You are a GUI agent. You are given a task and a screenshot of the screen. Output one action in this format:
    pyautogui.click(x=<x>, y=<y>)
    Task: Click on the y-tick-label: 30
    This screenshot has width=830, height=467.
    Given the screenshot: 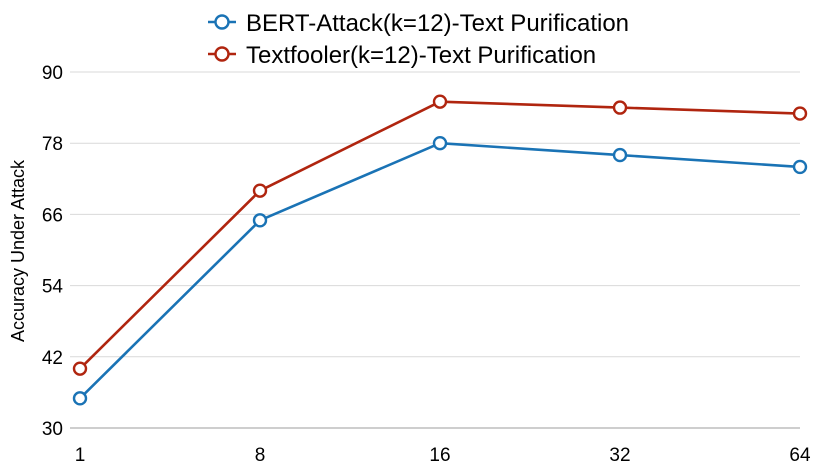 What is the action you would take?
    pyautogui.click(x=52, y=429)
    